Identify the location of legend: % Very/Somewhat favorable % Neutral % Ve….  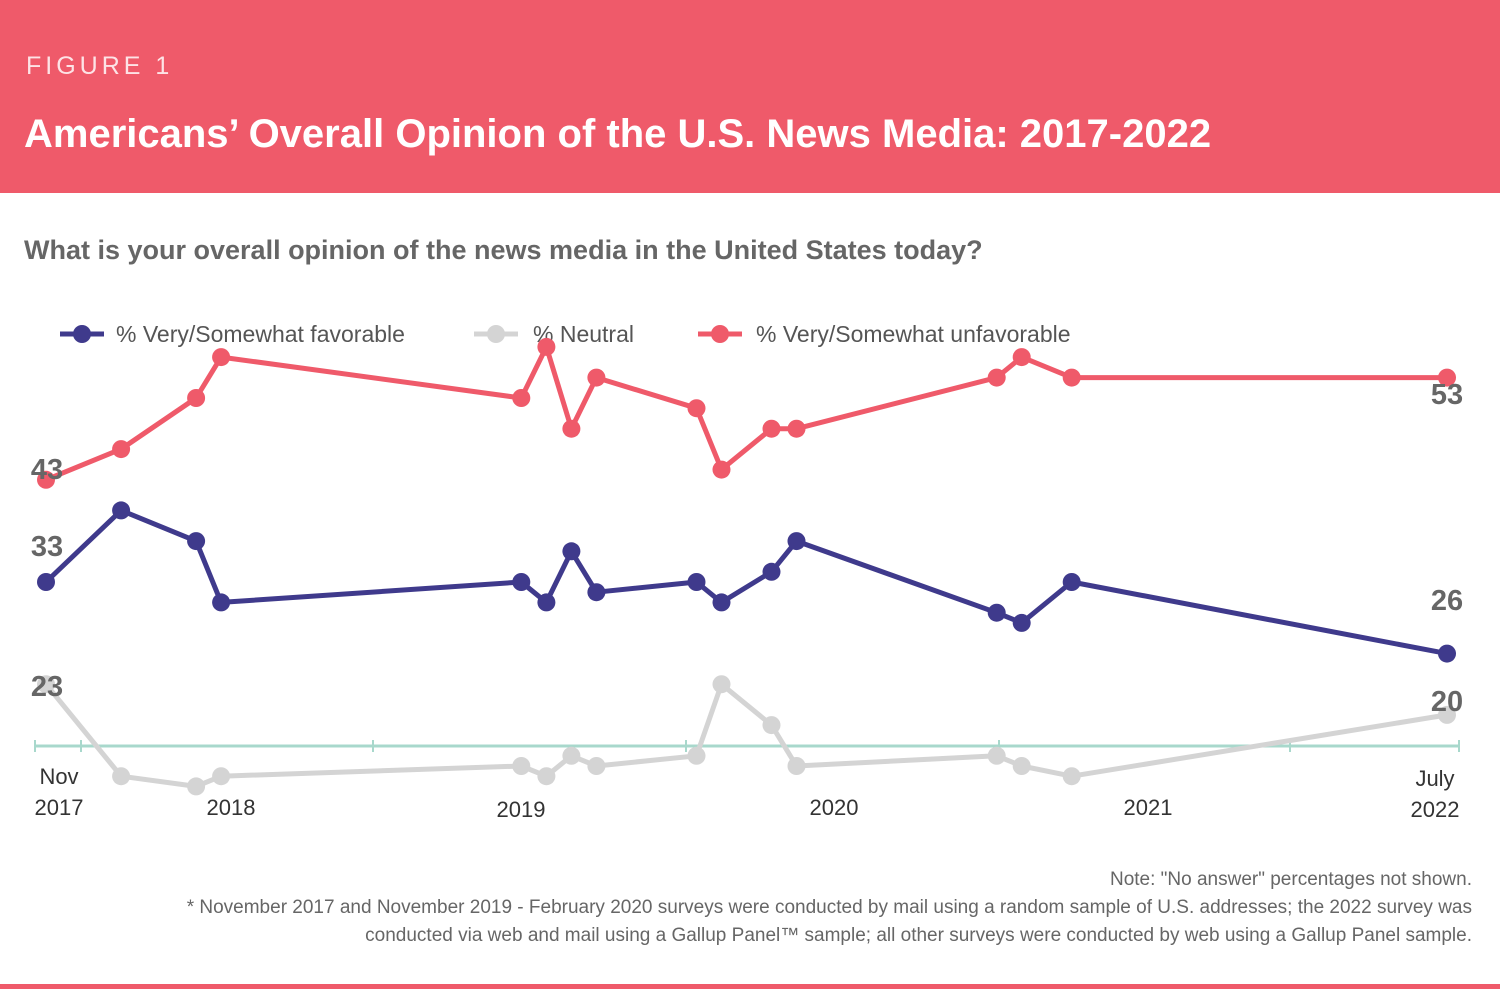
(565, 334).